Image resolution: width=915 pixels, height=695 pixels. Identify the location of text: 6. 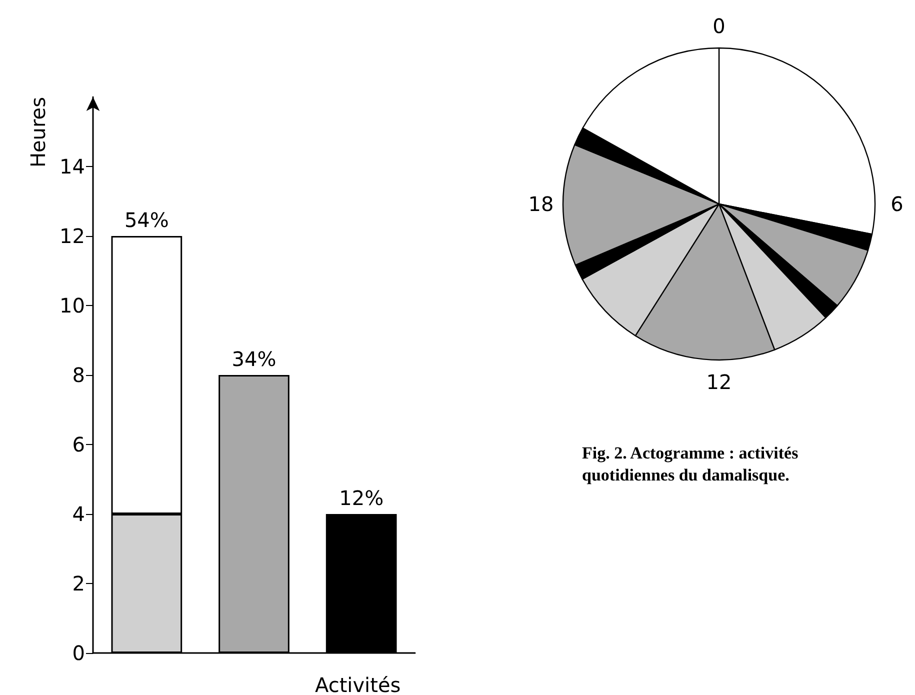
(897, 204).